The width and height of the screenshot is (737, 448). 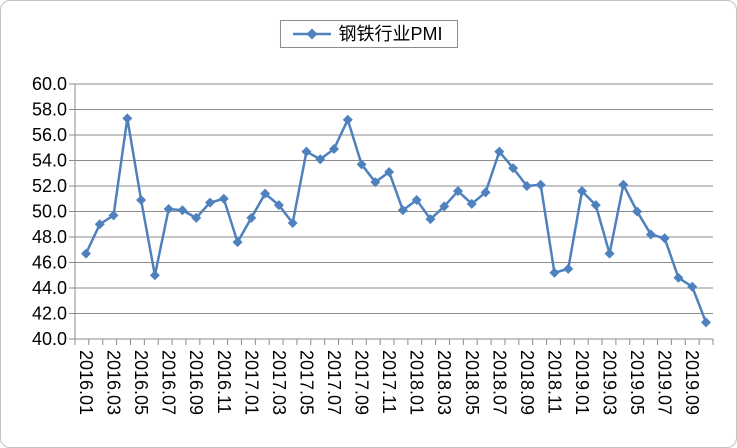 I want to click on x-axis-tick-label: 2017.05, so click(x=306, y=382).